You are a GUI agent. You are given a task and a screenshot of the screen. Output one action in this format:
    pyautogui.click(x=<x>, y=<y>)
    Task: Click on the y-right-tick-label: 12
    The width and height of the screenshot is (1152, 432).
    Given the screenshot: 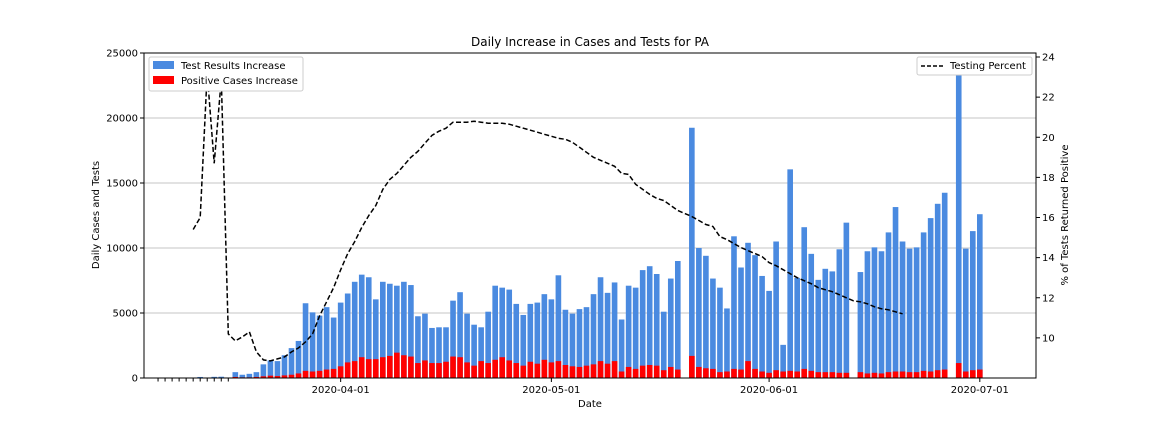 What is the action you would take?
    pyautogui.click(x=1048, y=298)
    